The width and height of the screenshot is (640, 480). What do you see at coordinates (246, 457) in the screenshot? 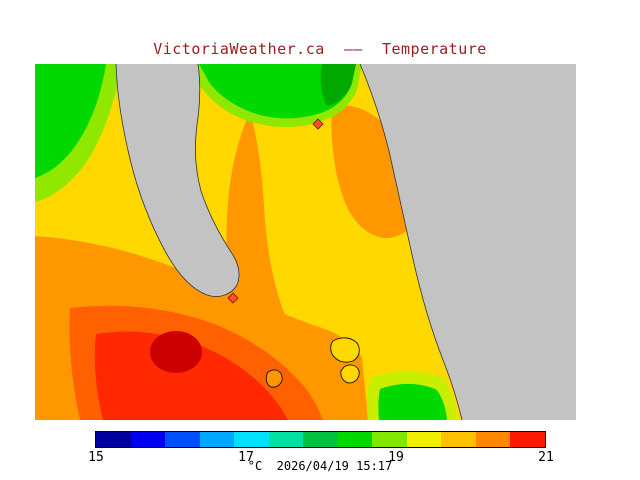
I see `colorbar-tick-17: 17` at bounding box center [246, 457].